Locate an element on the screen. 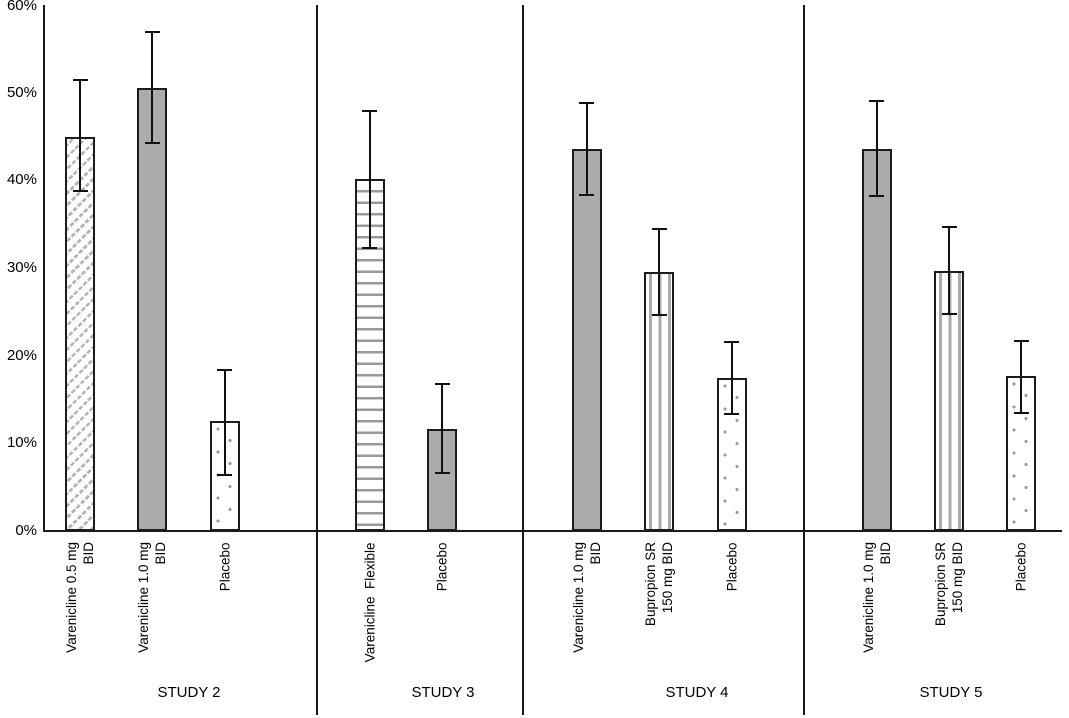 The width and height of the screenshot is (1069, 718). bar-label: Varenicline 1.0 mg BID is located at coordinates (586, 597).